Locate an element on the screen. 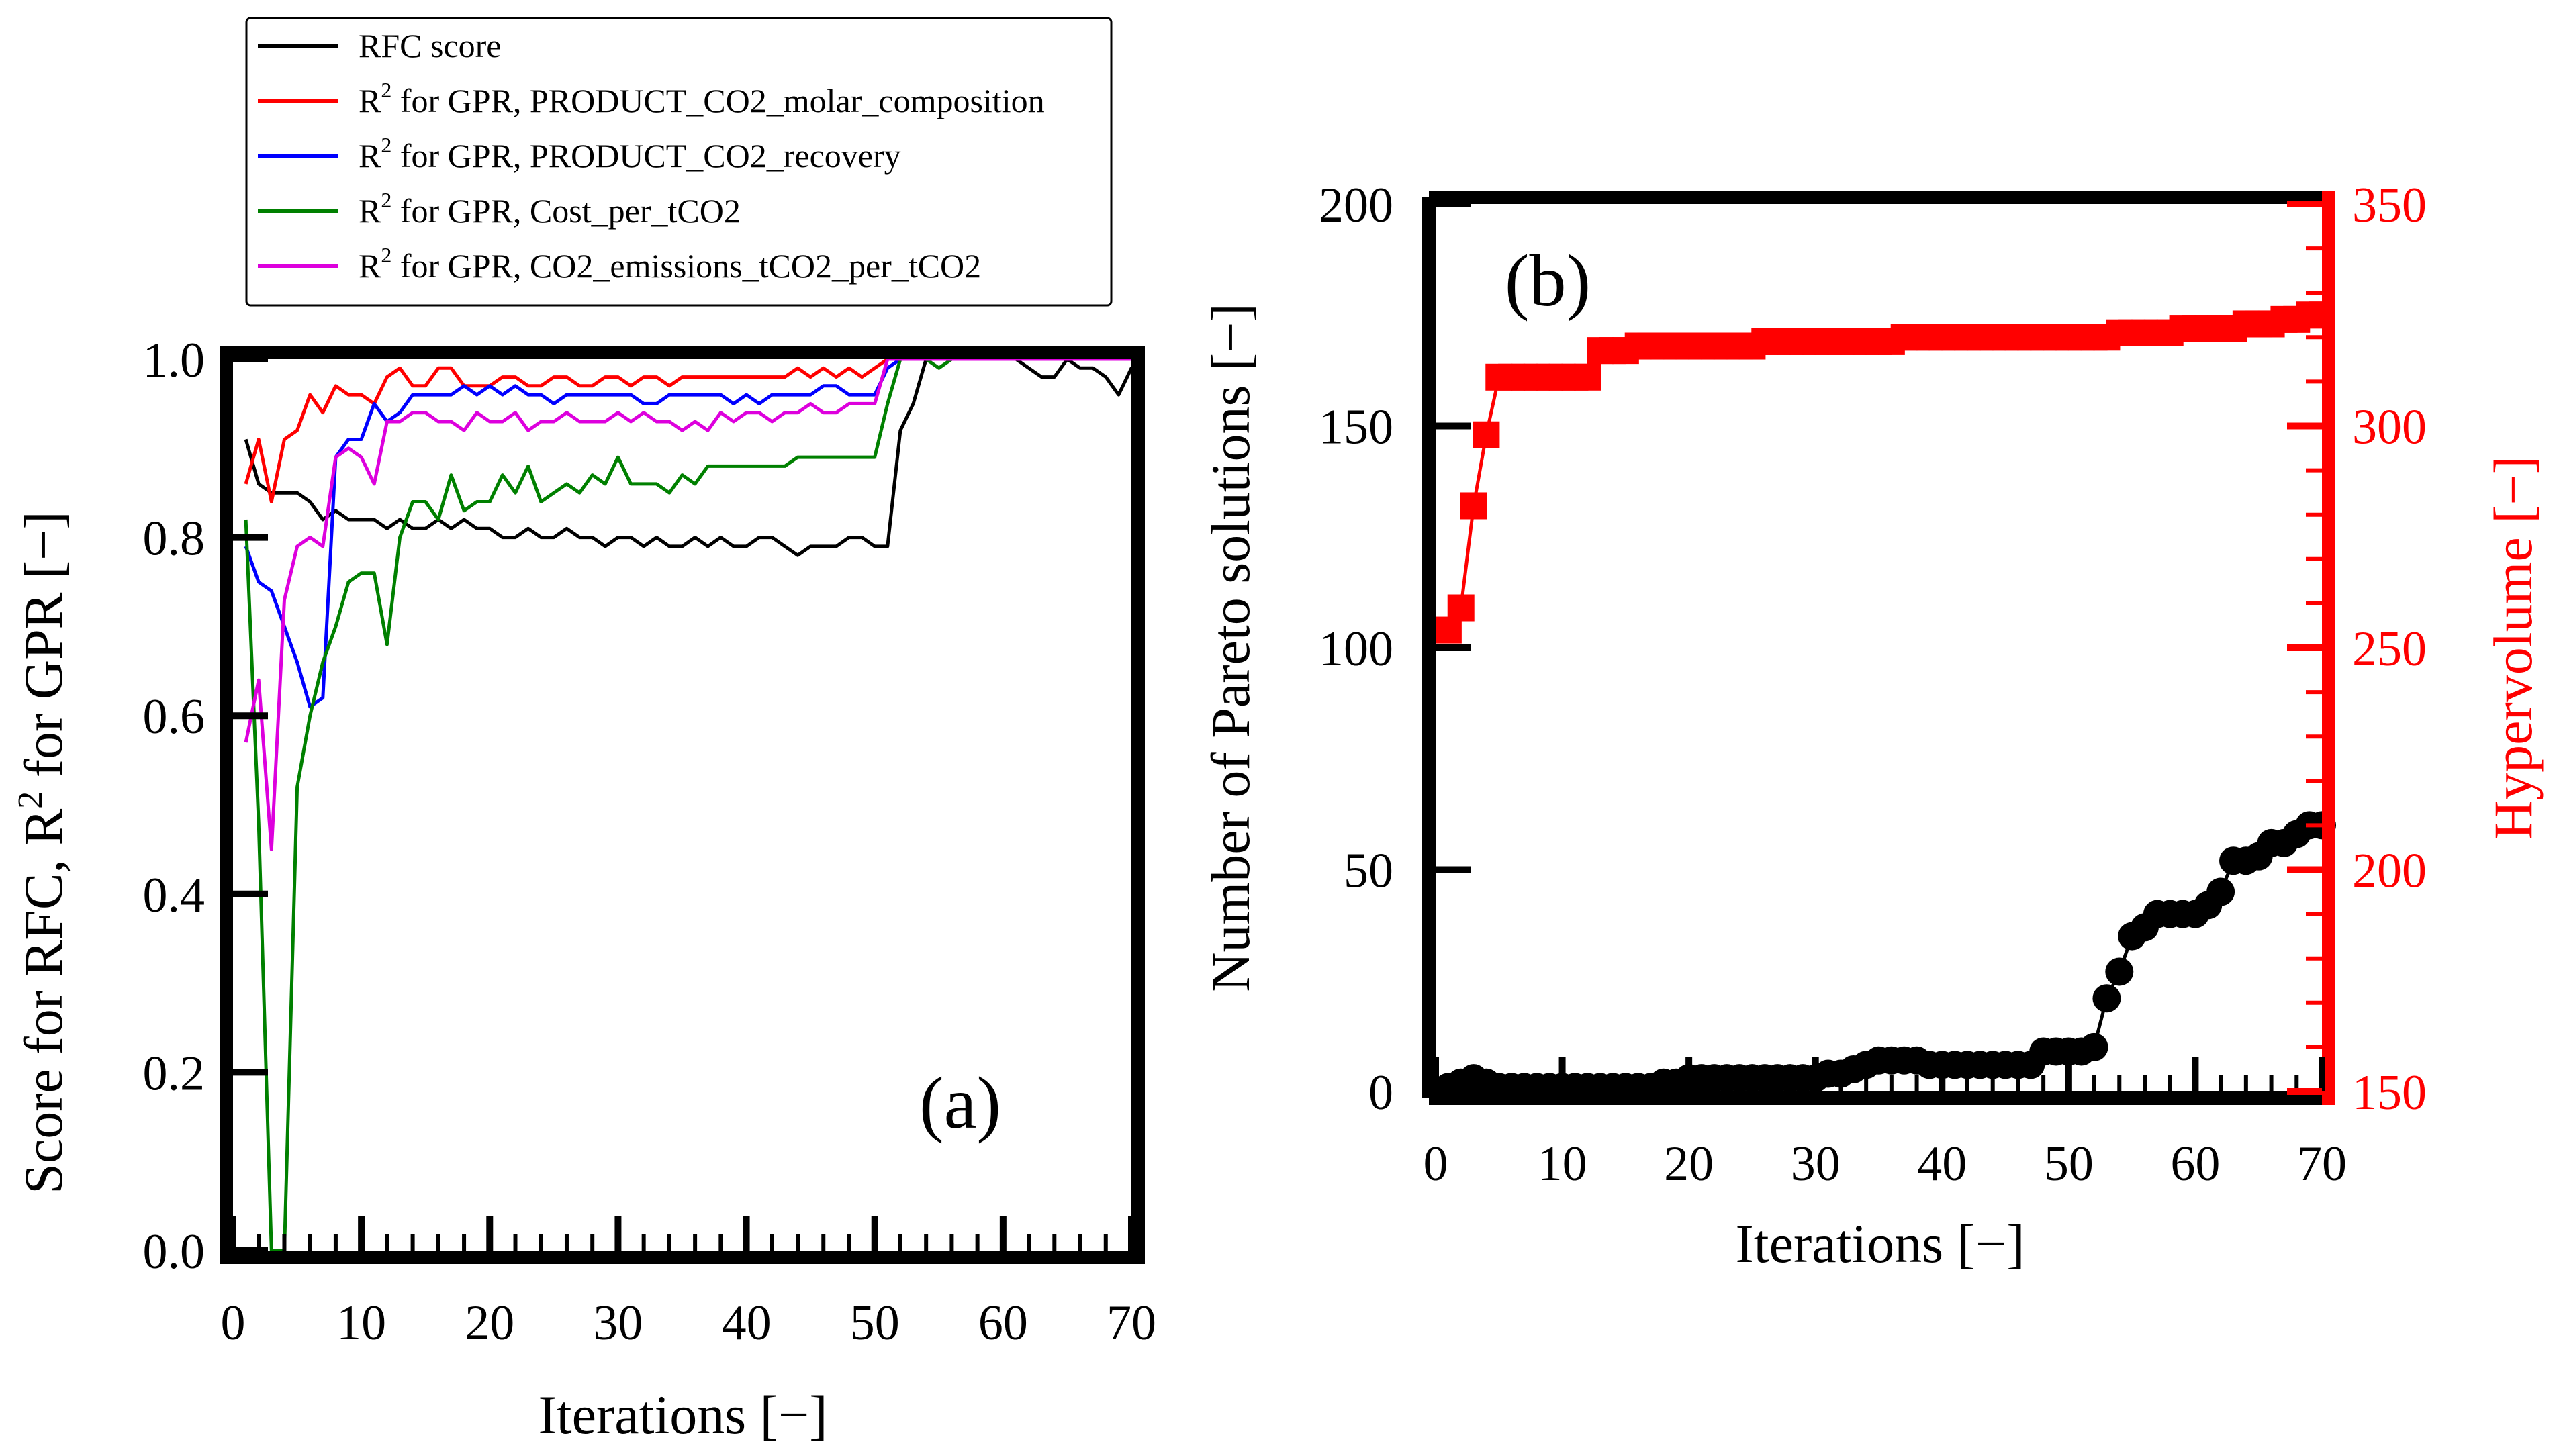 The height and width of the screenshot is (1456, 2561). panel-a-y-axis-title: Score for RFC, R2 for GPR [−] is located at coordinates (42, 852).